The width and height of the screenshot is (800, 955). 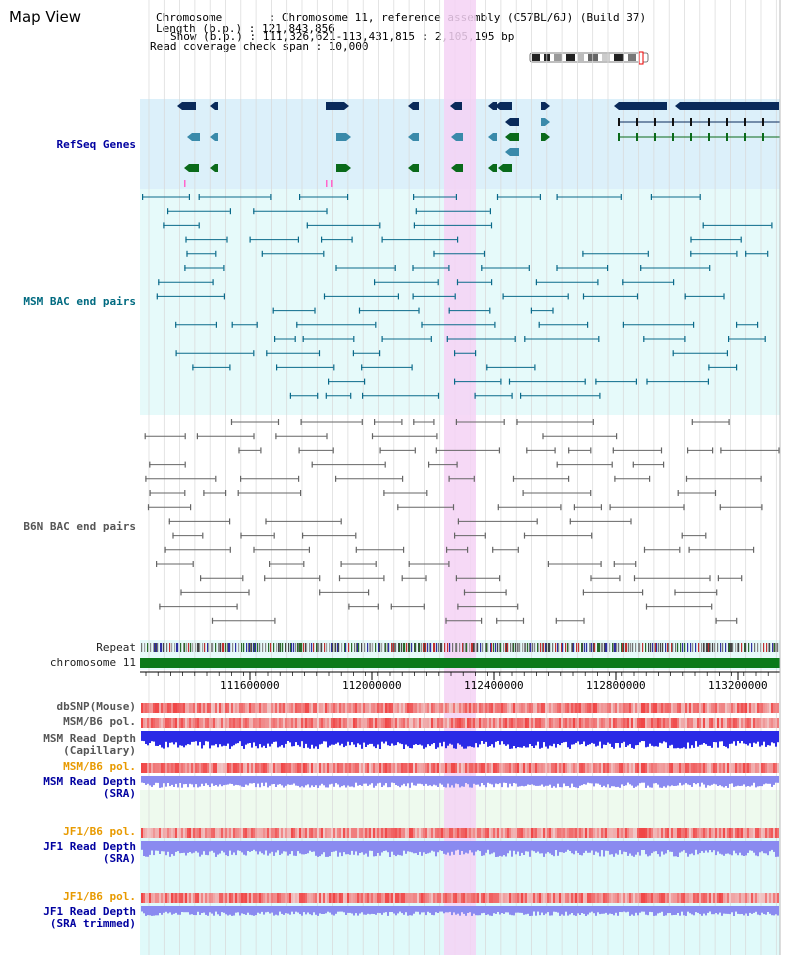 I want to click on refseq-gene-track, so click(x=478, y=144).